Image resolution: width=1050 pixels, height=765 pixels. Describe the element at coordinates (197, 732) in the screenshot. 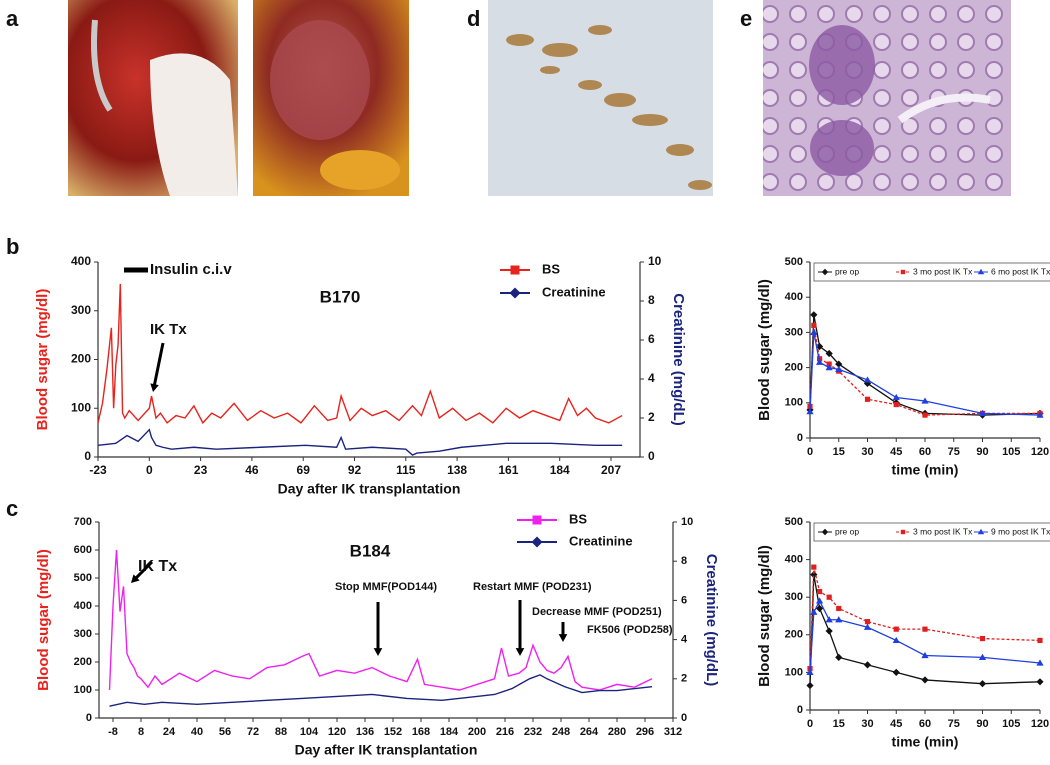

I see `x-tick-label: 40` at that location.